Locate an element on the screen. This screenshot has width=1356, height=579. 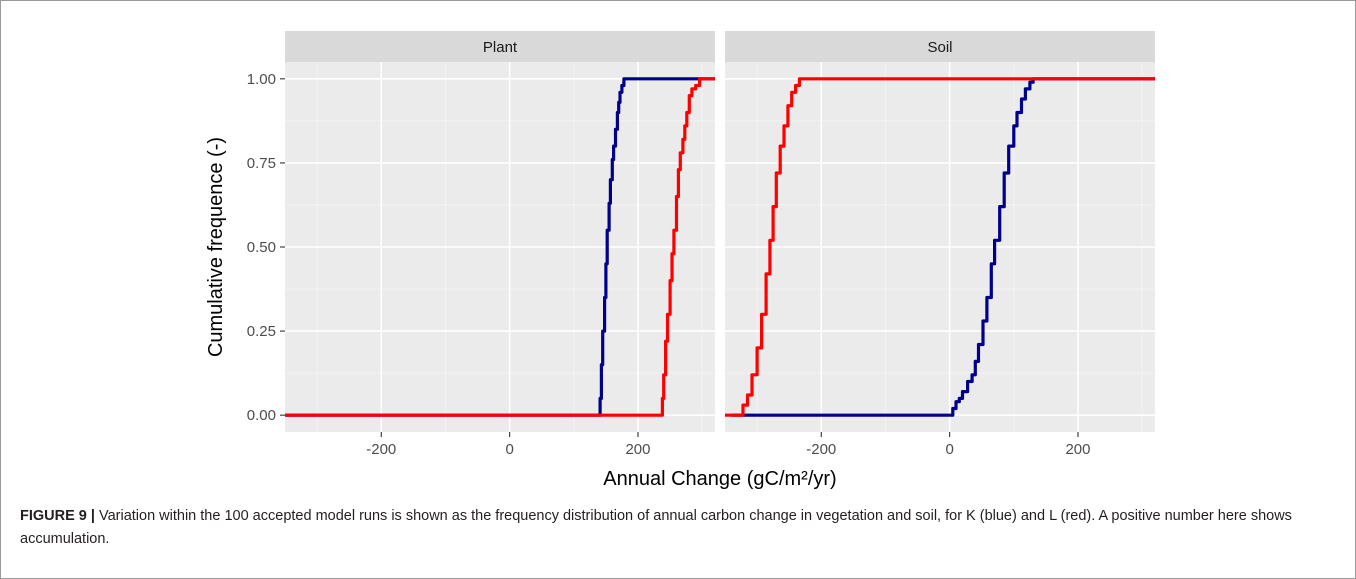
y-tick-label: 0.25 is located at coordinates (261, 331).